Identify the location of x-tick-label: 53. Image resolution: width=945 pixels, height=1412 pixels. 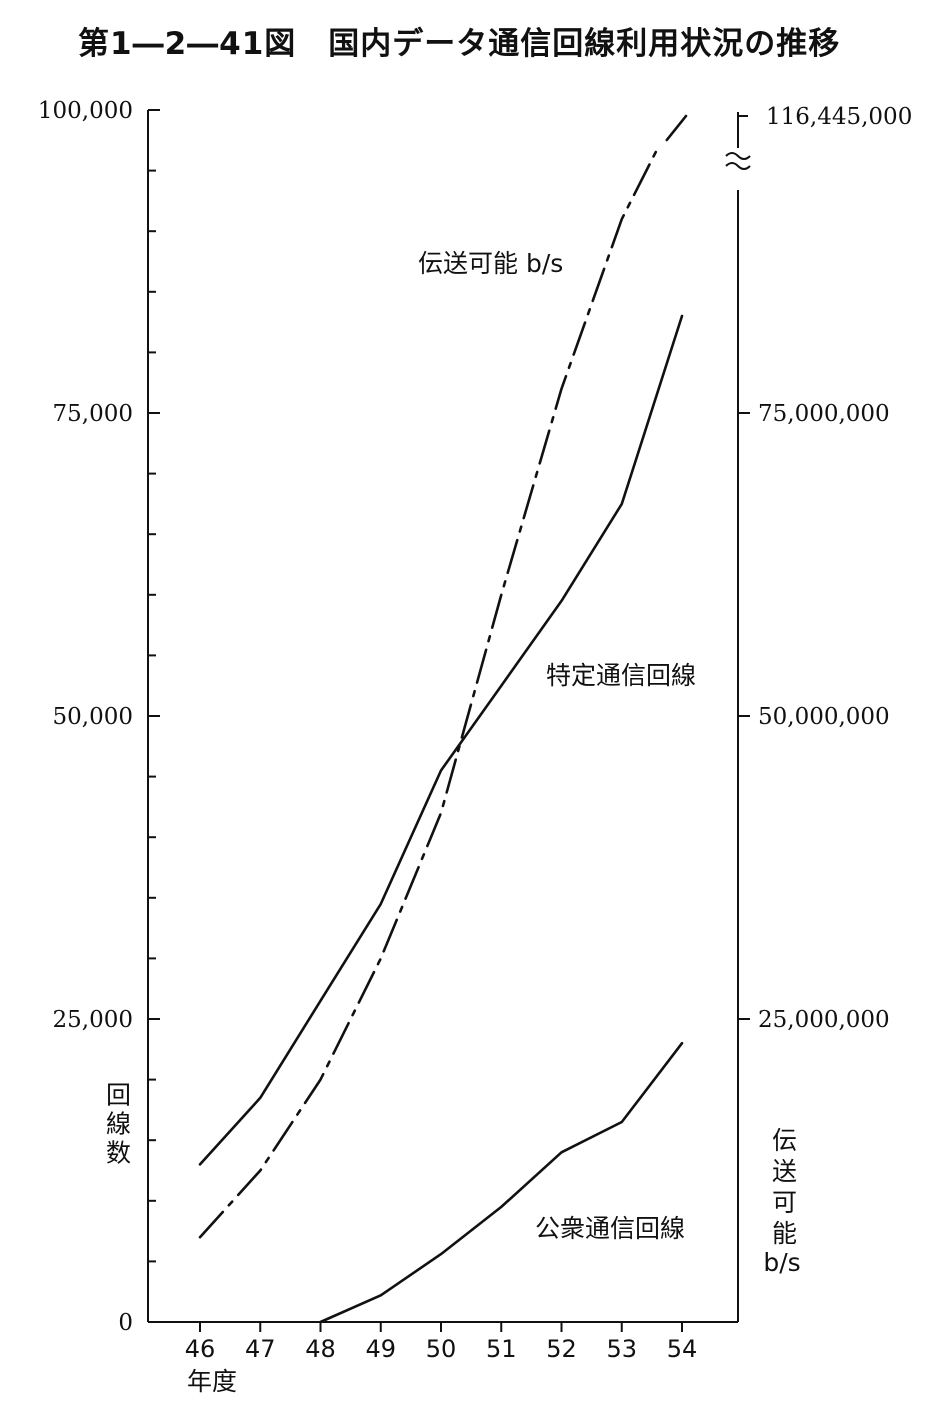
(621, 1349).